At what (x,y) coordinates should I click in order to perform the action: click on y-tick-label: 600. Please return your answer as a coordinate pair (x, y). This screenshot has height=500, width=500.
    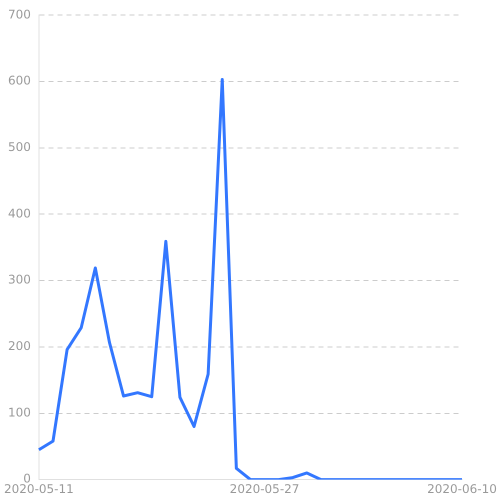
    Looking at the image, I should click on (19, 81).